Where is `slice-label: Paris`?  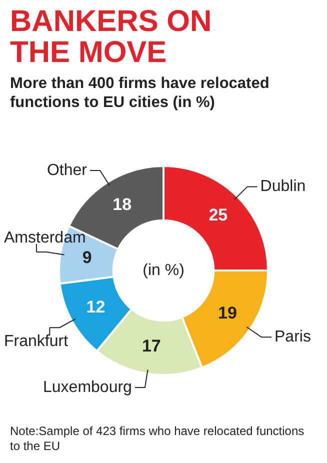
slice-label: Paris is located at coordinates (292, 337).